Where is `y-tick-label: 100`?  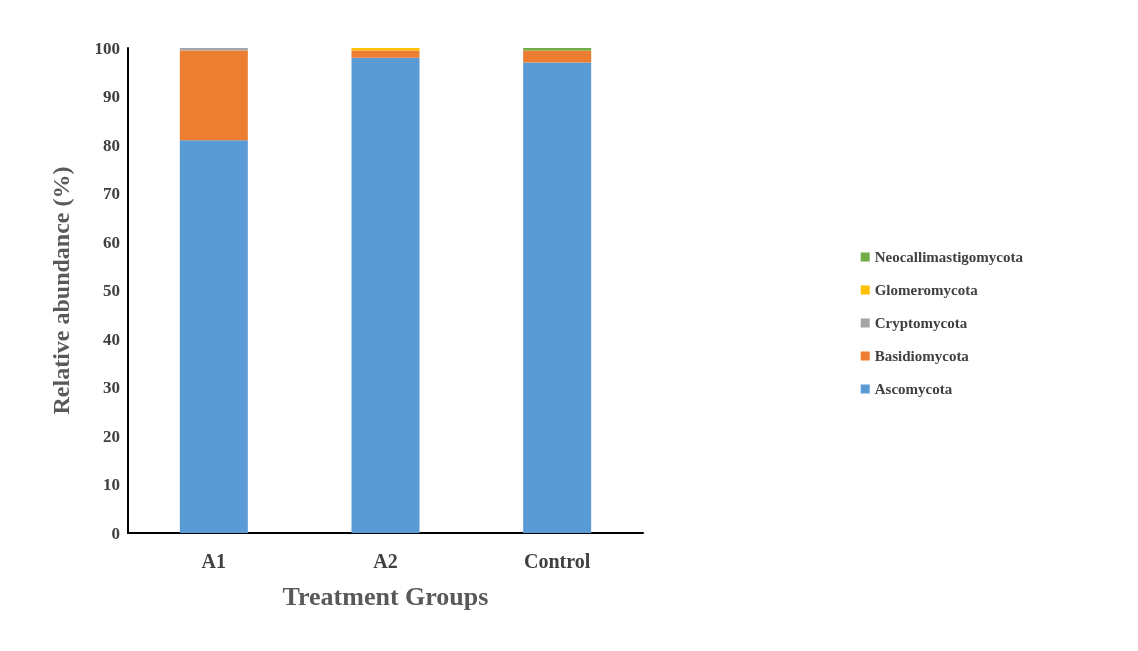
y-tick-label: 100 is located at coordinates (107, 48).